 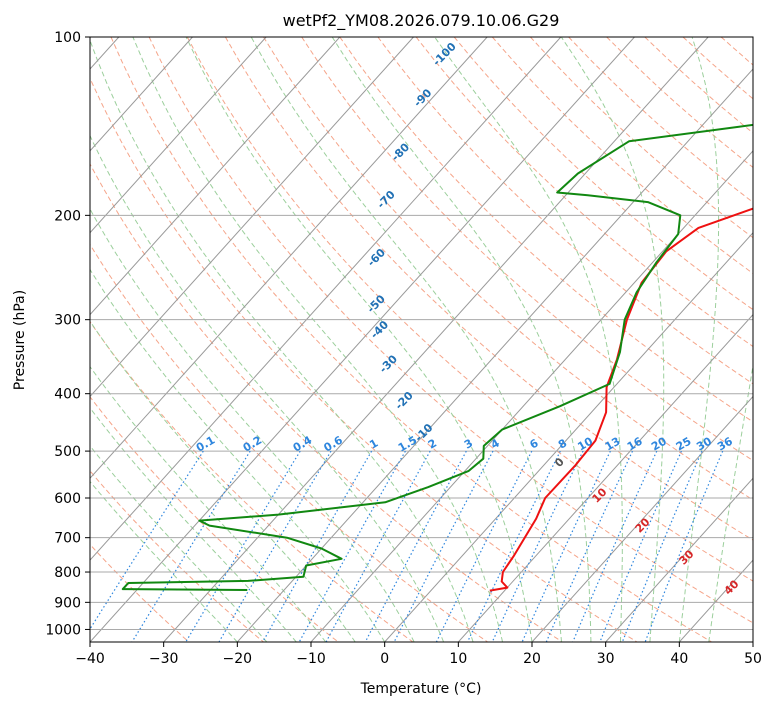 What do you see at coordinates (679, 659) in the screenshot?
I see `x-tick-label: 40` at bounding box center [679, 659].